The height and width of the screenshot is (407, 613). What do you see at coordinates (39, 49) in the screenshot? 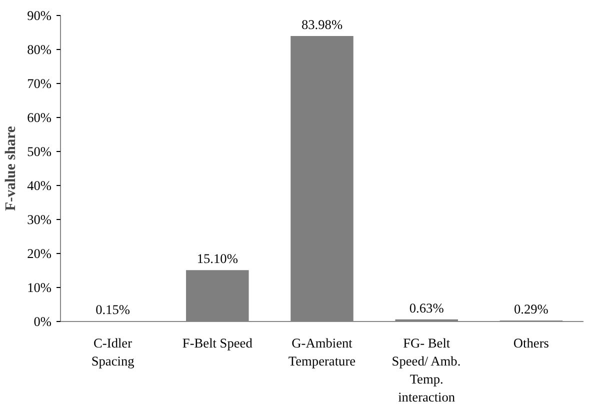
I see `y-tick-label: 80%` at bounding box center [39, 49].